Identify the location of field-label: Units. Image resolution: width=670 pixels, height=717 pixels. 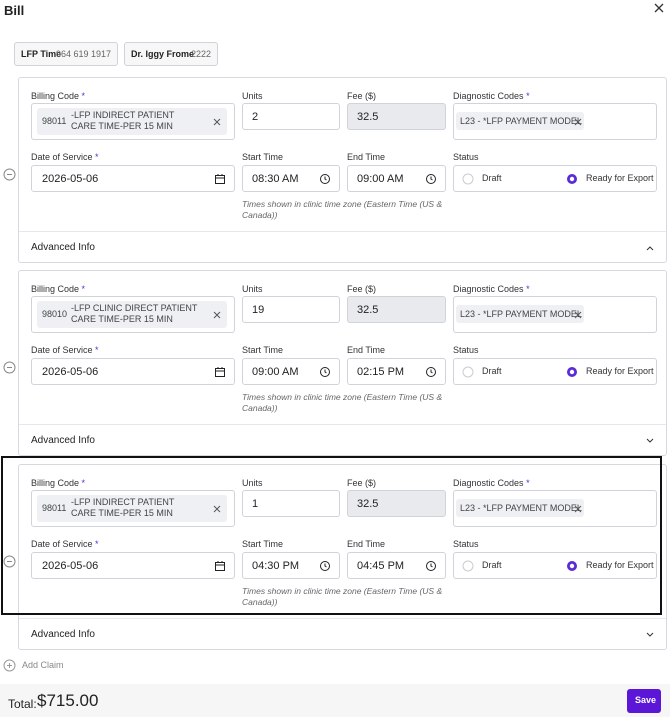
(252, 96).